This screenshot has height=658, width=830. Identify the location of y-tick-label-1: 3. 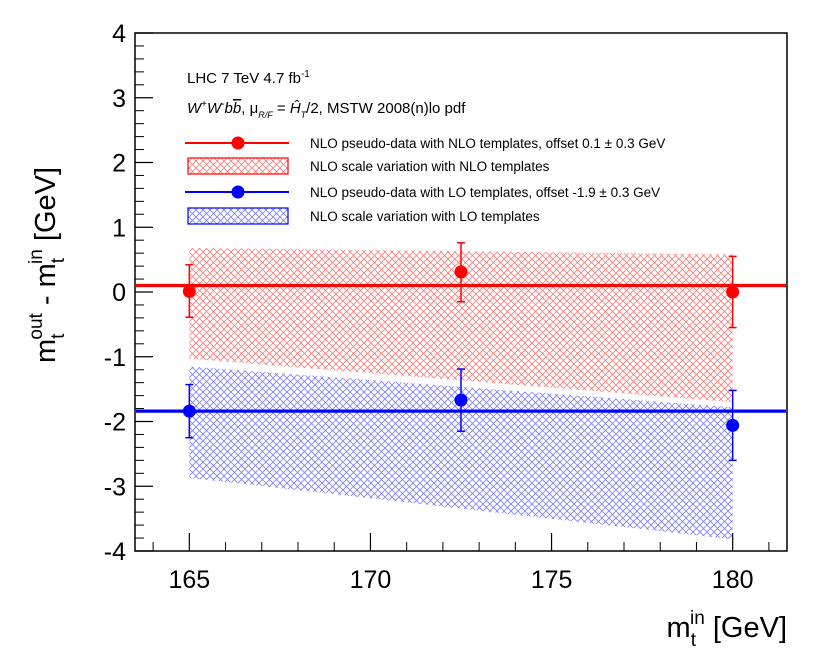
(119, 99).